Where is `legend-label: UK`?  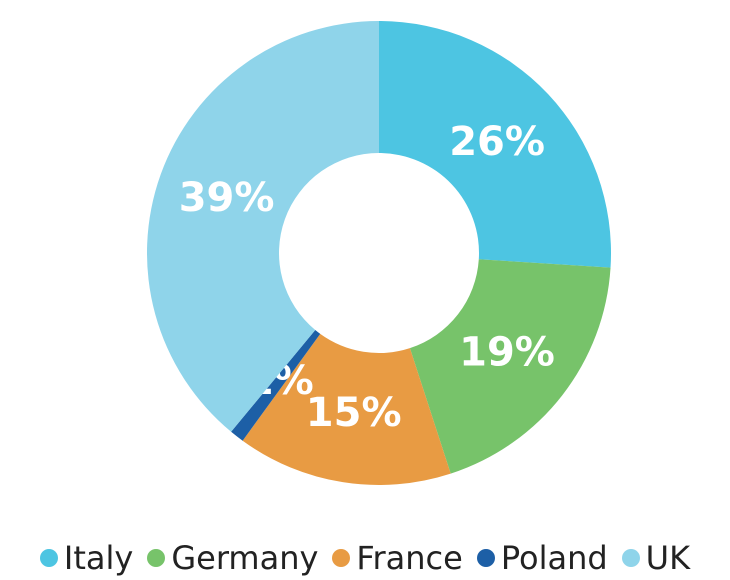
legend-label: UK is located at coordinates (668, 557).